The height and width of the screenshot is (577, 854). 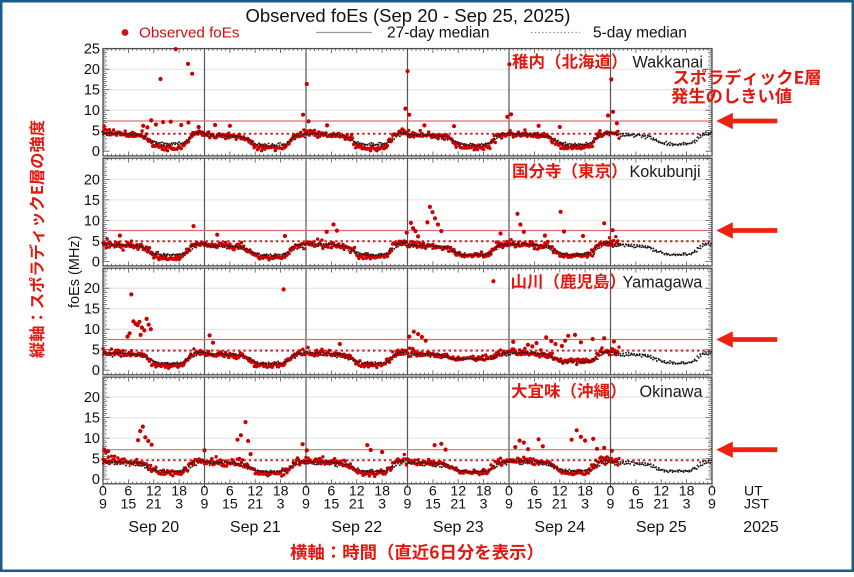 What do you see at coordinates (255, 527) in the screenshot?
I see `svg-text: Sep 21` at bounding box center [255, 527].